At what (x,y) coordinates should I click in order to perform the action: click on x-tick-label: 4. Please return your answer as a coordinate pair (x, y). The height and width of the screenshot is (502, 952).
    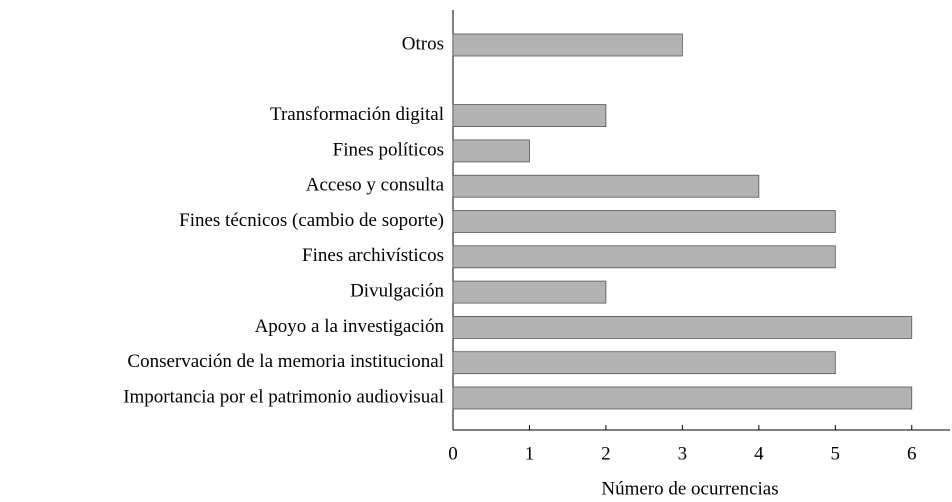
    Looking at the image, I should click on (759, 453).